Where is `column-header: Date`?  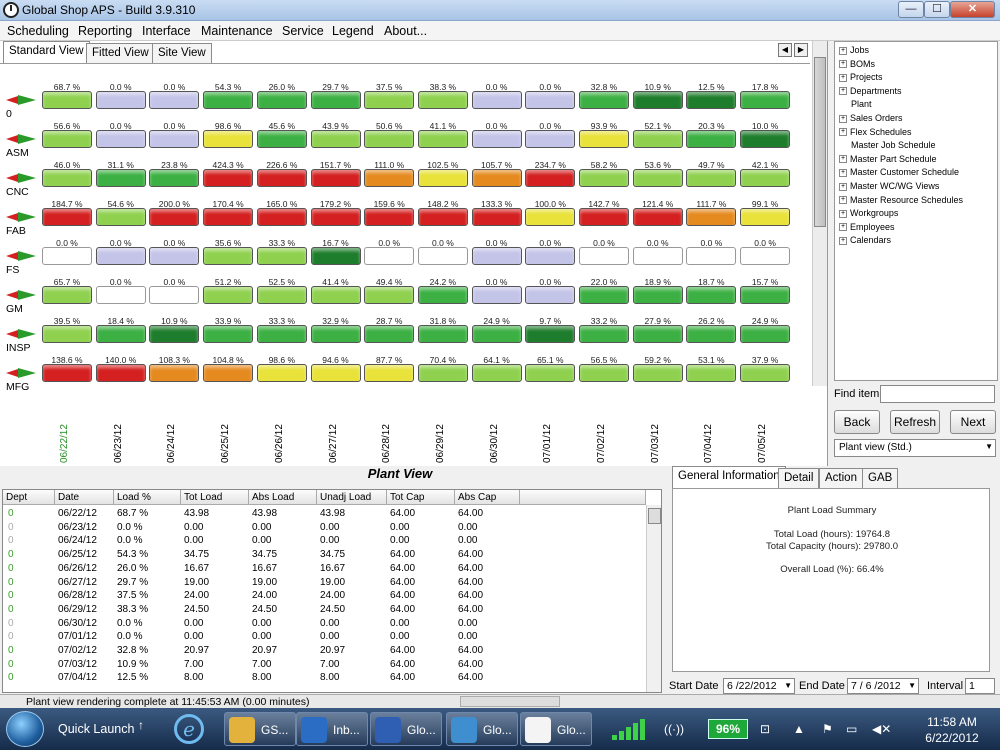 column-header: Date is located at coordinates (84, 497).